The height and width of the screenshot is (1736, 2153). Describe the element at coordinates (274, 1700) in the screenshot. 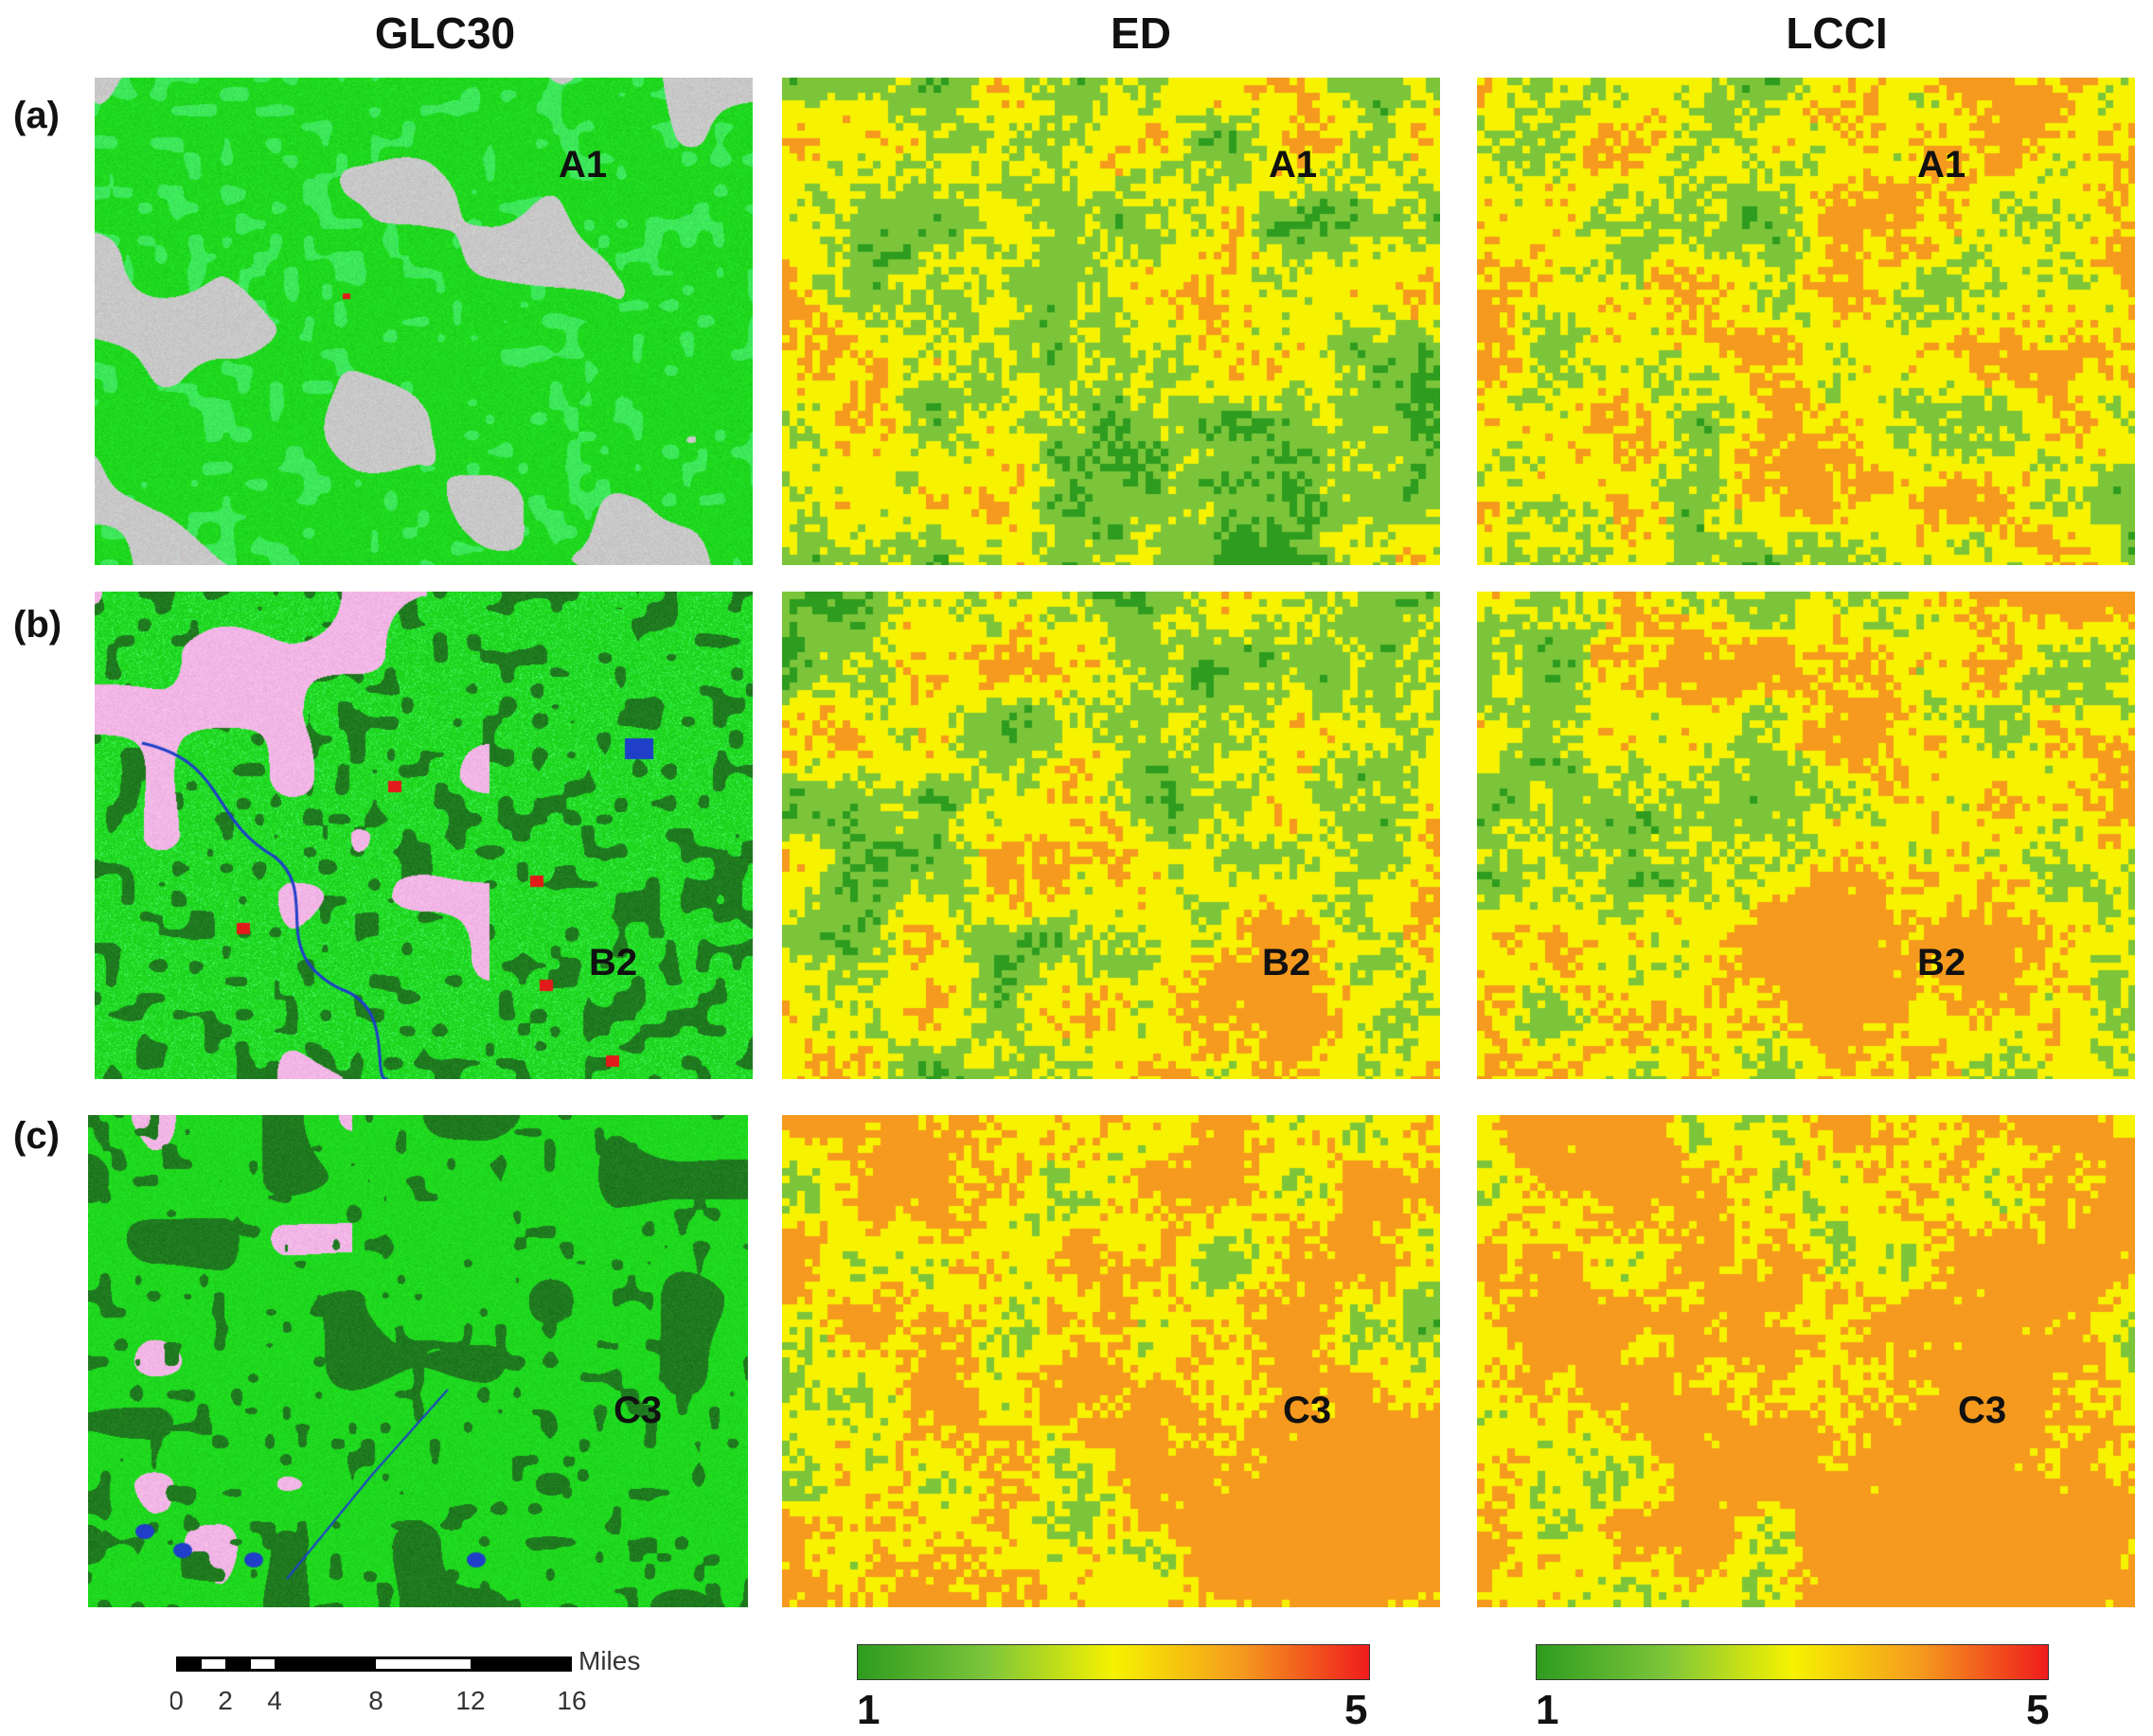

I see `scale-tick-4: 4` at that location.